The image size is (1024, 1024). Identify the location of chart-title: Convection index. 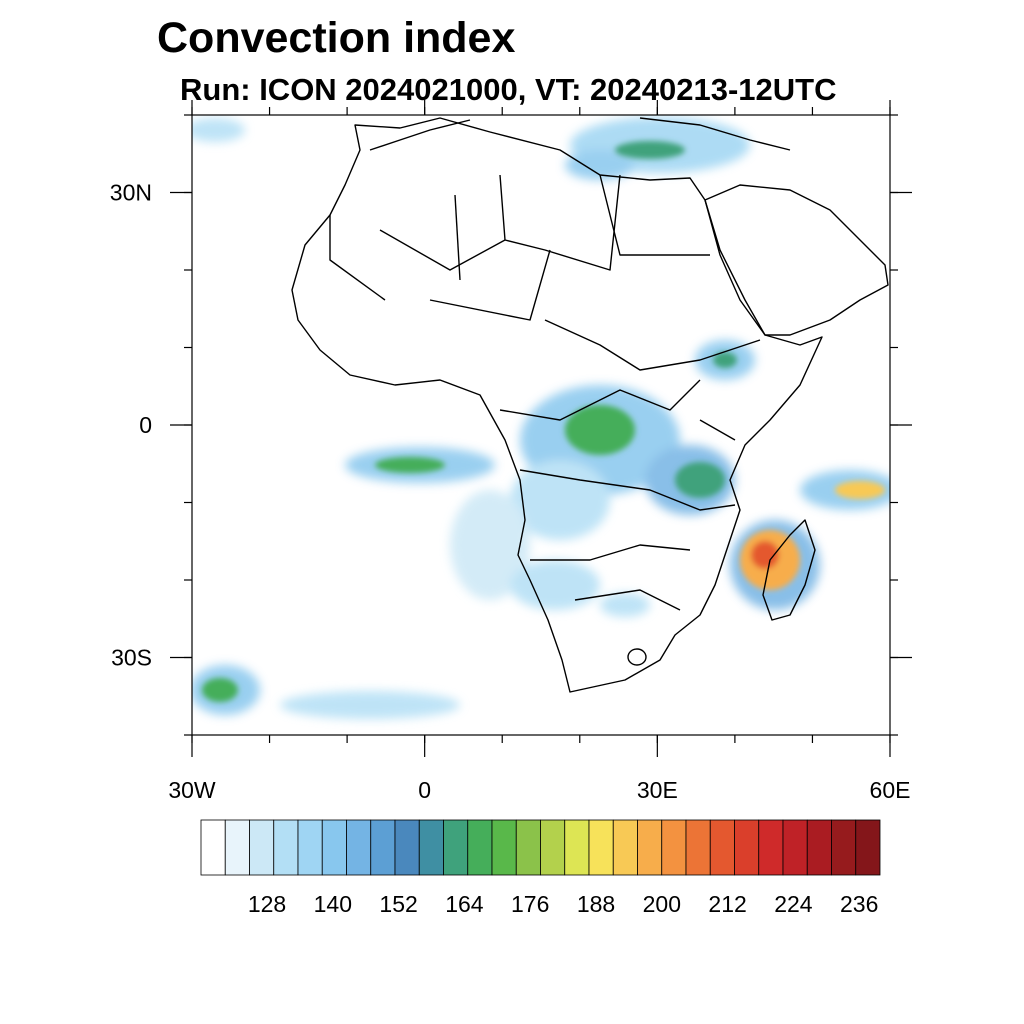
(336, 38).